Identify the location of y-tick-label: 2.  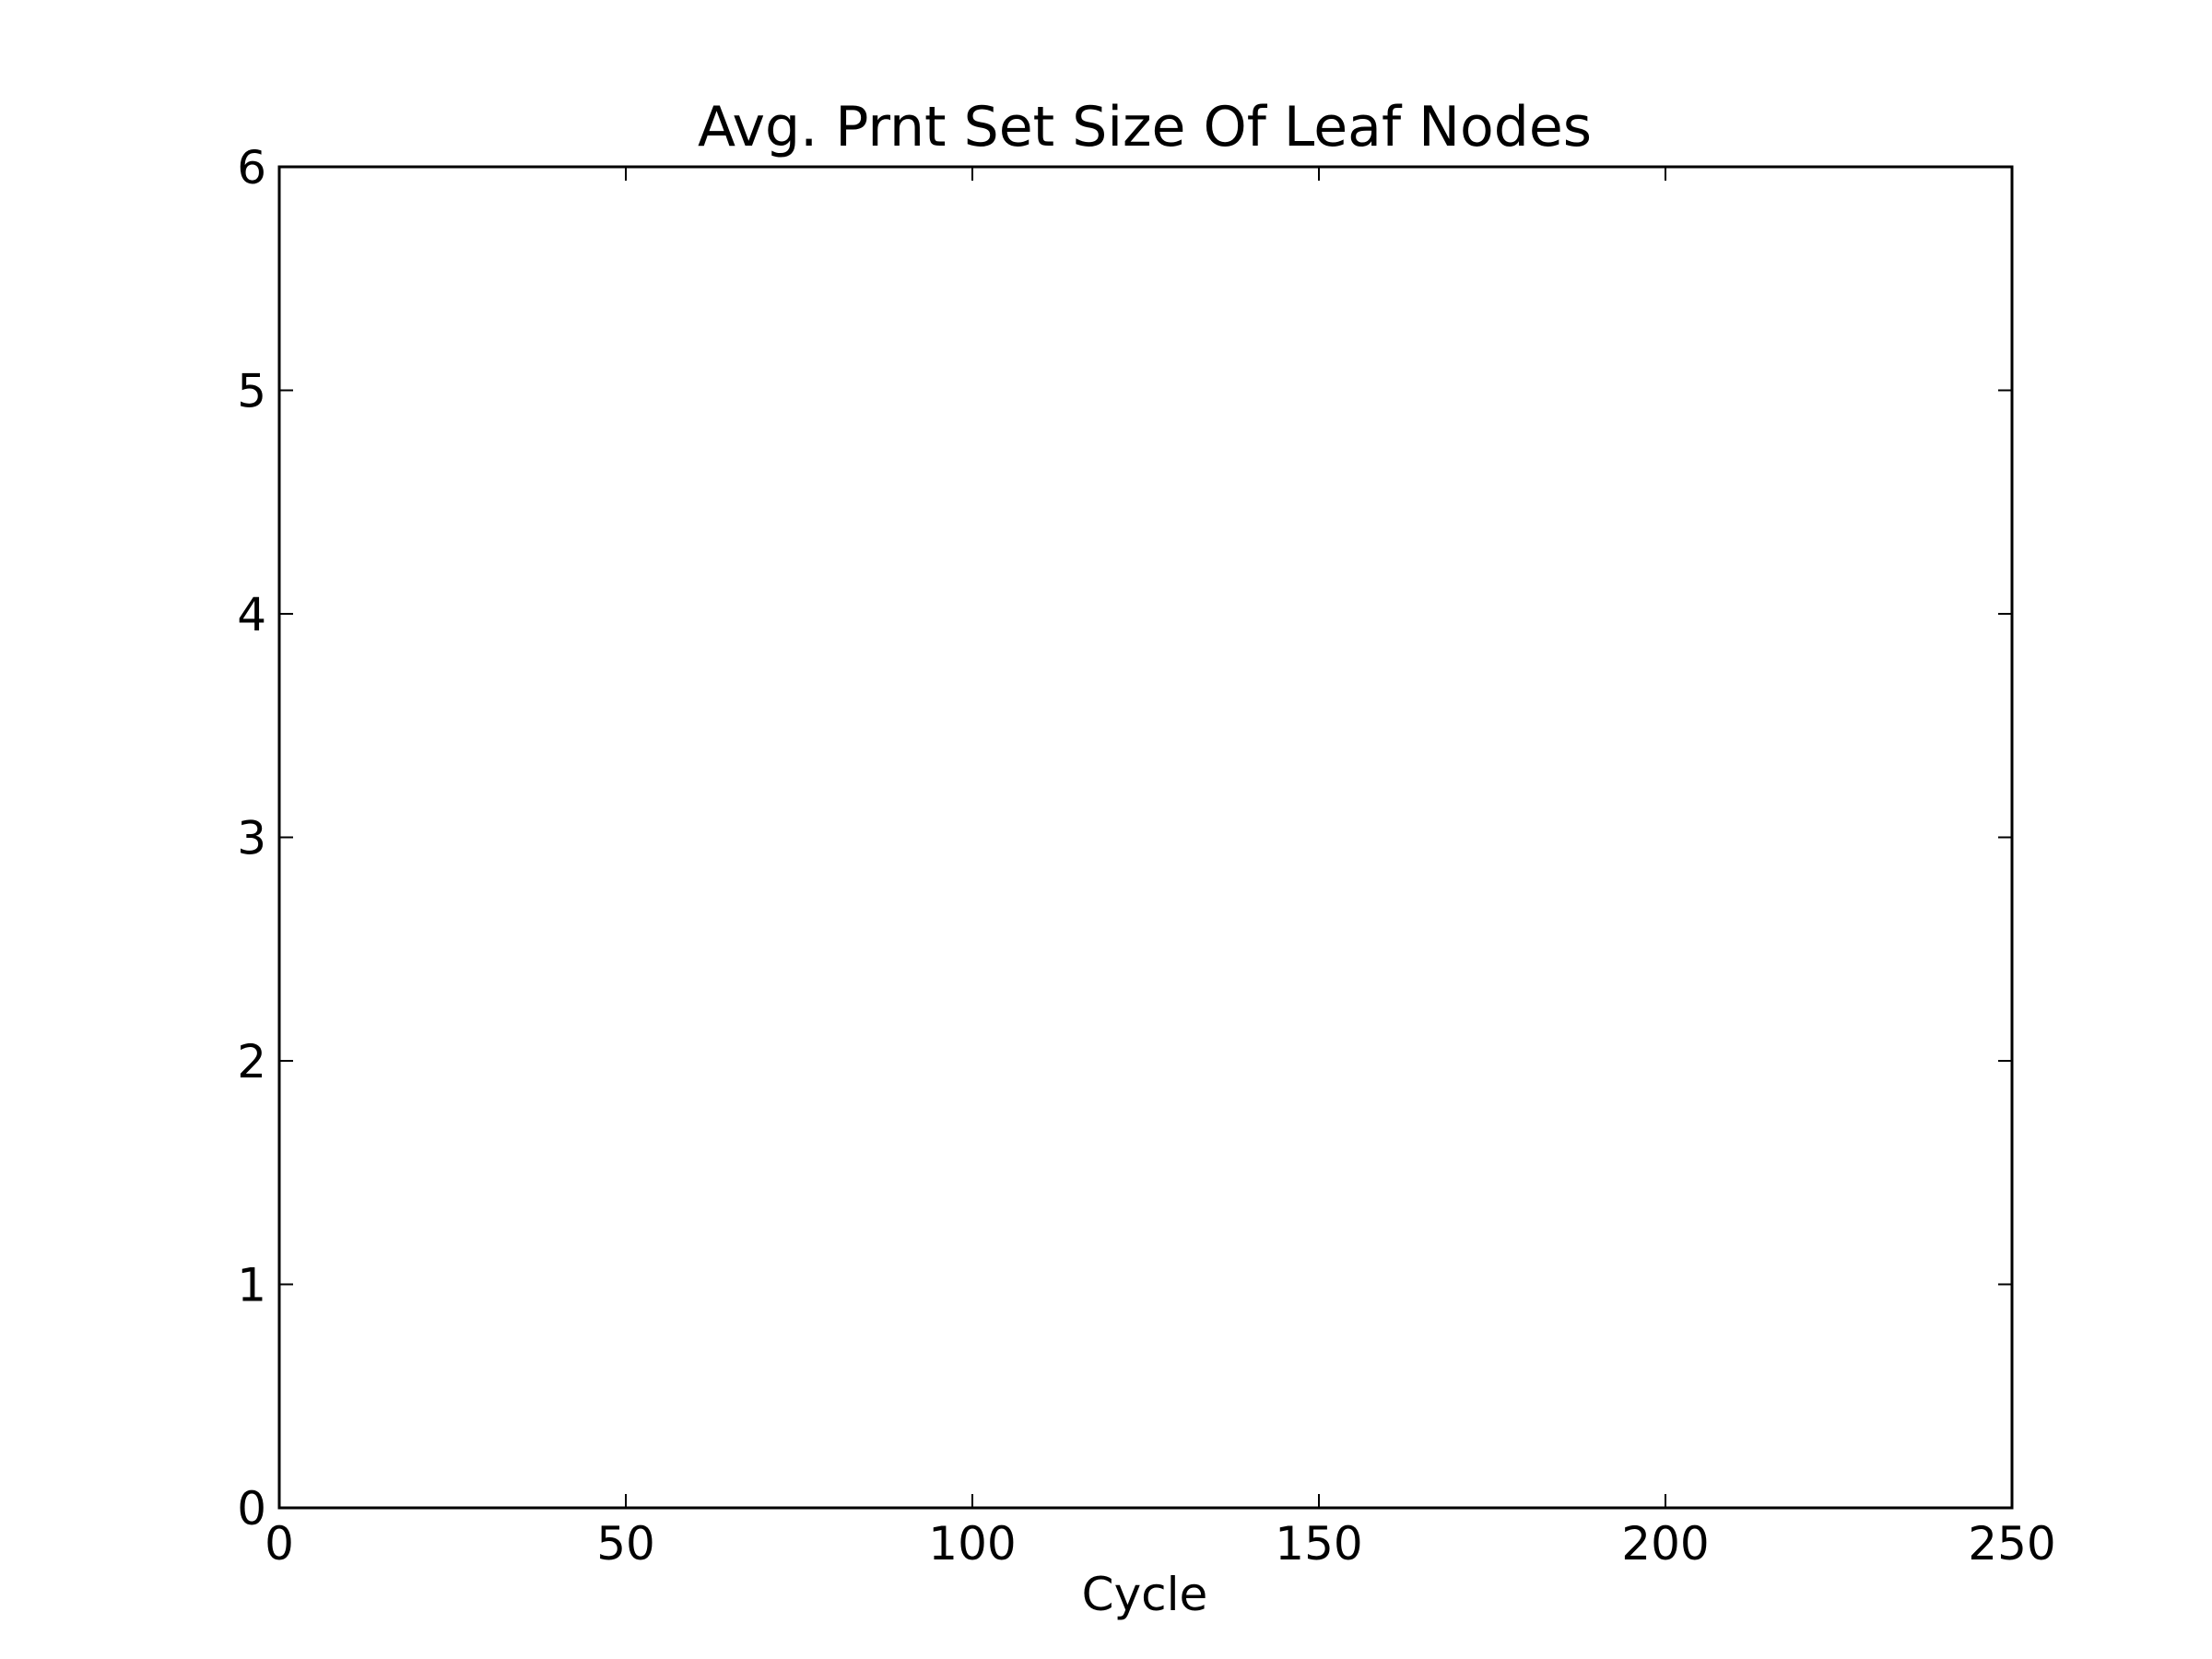
(251, 1061).